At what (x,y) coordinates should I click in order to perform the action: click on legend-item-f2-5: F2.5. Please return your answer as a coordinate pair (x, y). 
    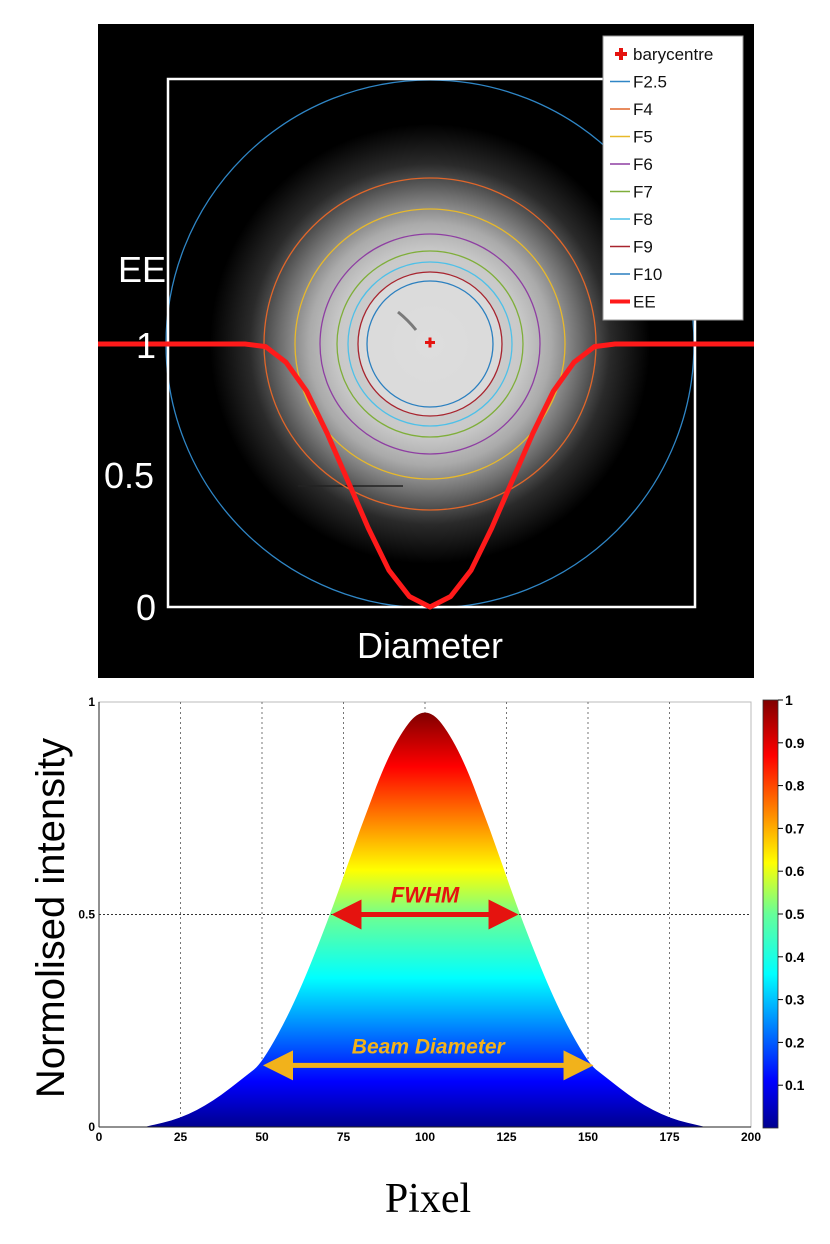
    Looking at the image, I should click on (638, 82).